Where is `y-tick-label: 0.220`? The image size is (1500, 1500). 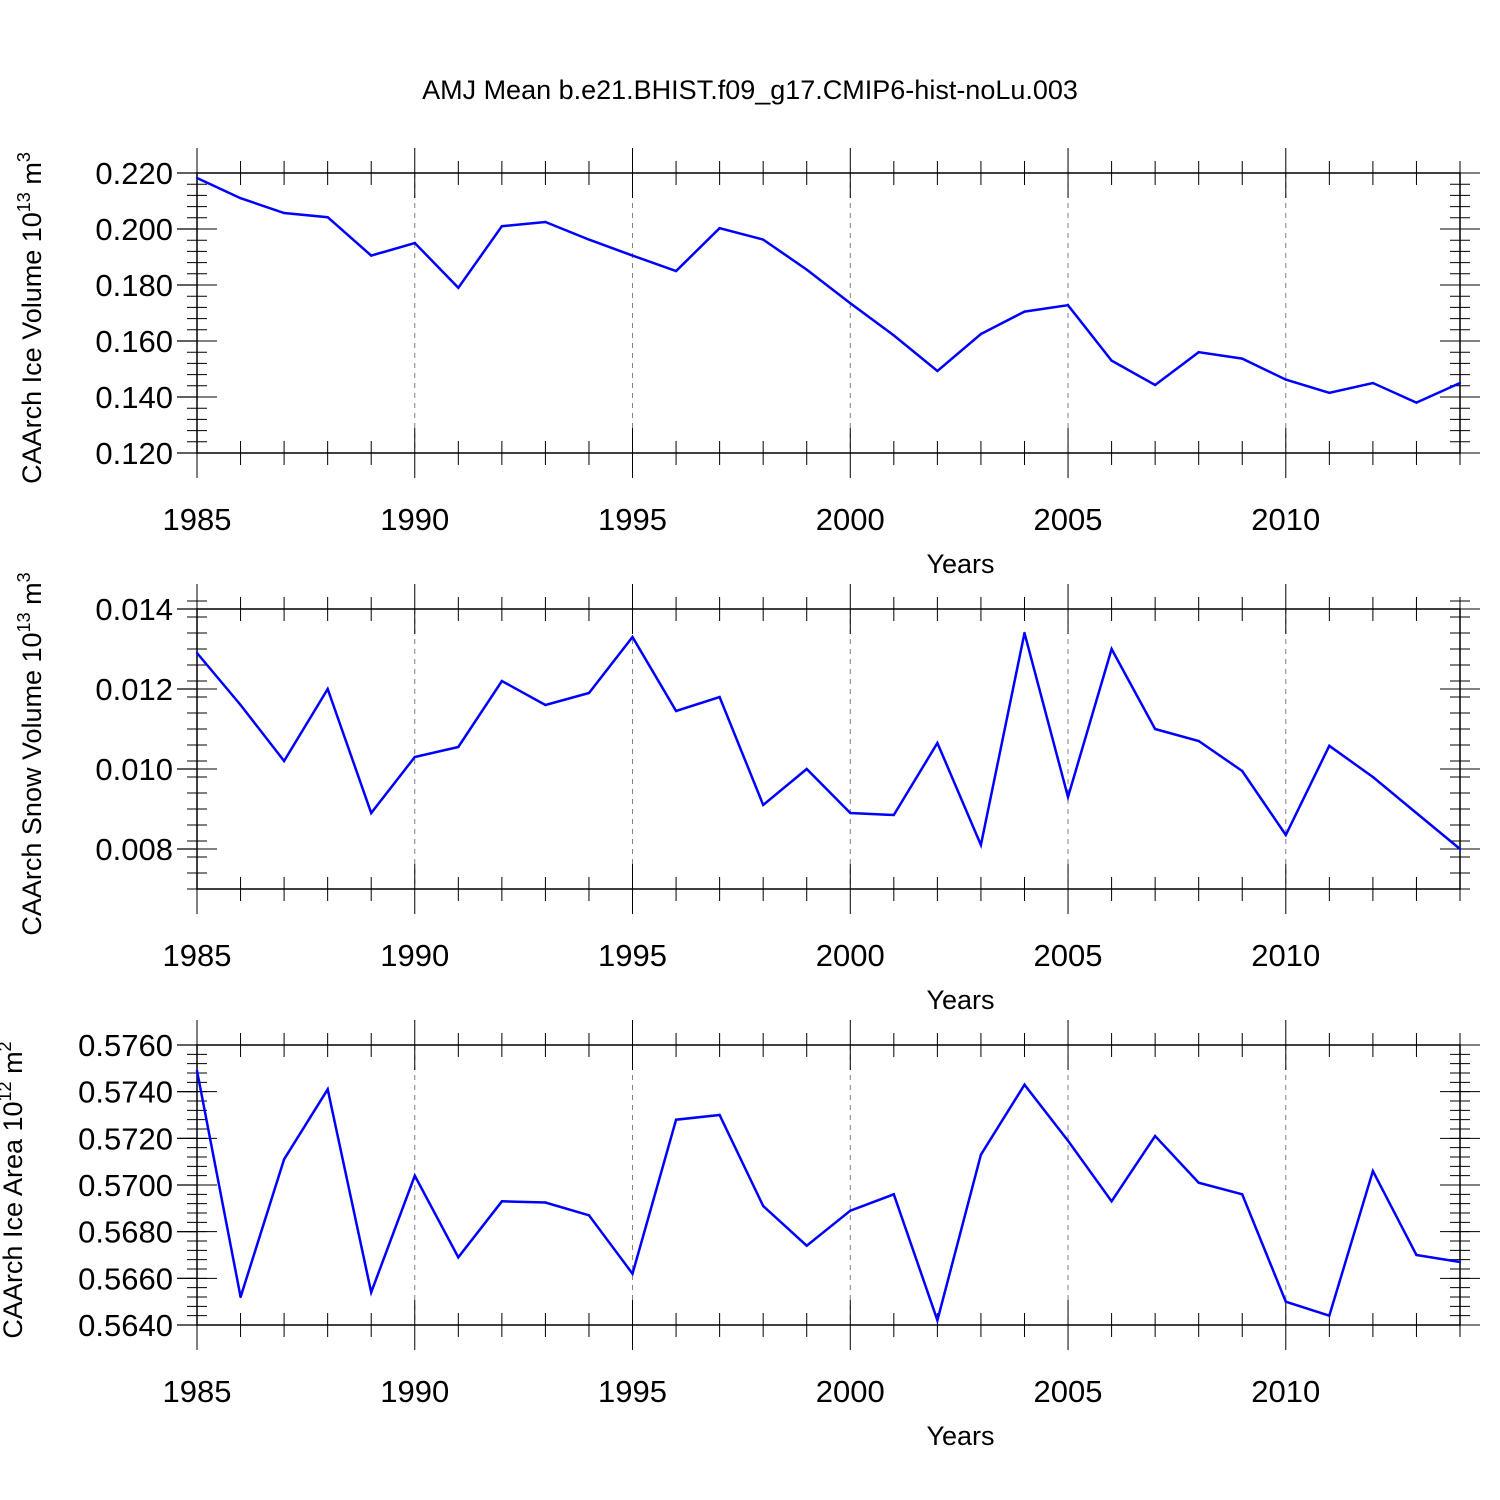 y-tick-label: 0.220 is located at coordinates (134, 173).